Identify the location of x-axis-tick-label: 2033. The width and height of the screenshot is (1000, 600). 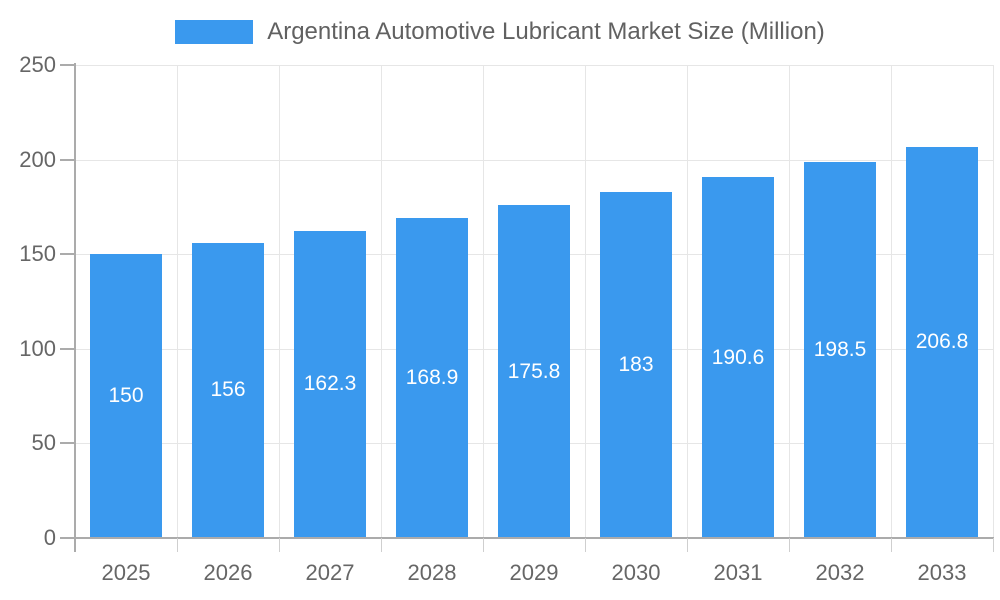
(942, 572).